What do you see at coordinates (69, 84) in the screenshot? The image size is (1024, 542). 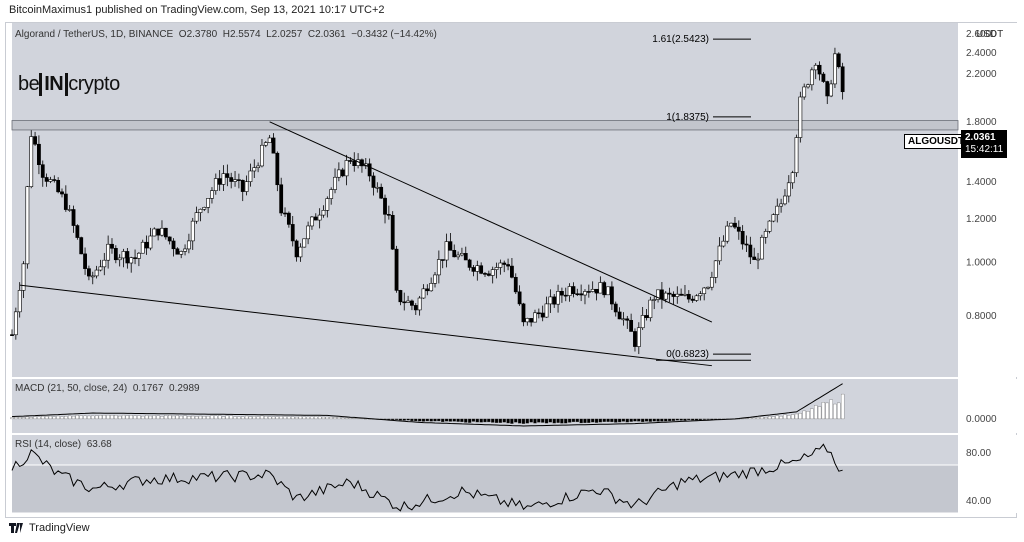 I see `beincrypto-logo: be IN crypto` at bounding box center [69, 84].